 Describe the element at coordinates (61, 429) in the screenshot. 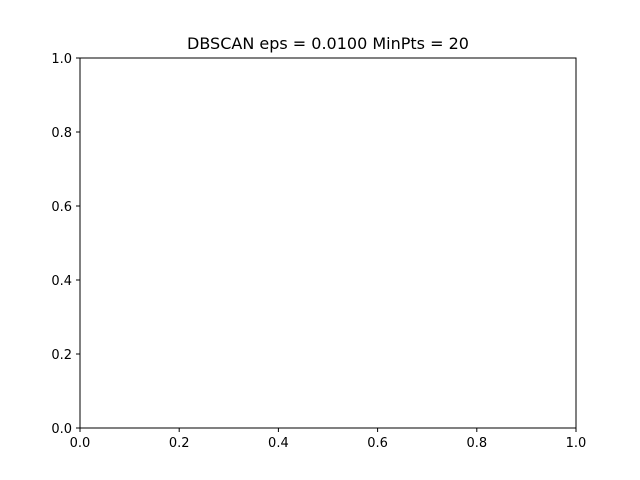

I see `y-tick-label: 0.0` at that location.